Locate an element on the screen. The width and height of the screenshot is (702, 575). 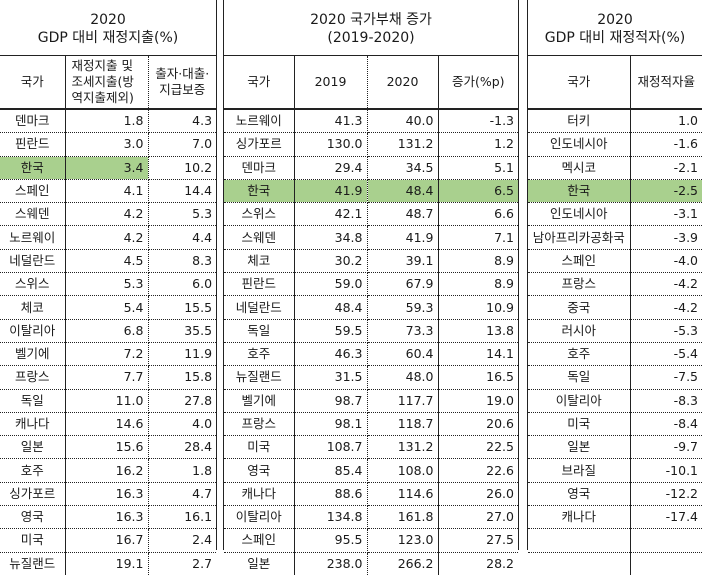
table-row: 싱가포르 130.0 131.2 1.2 is located at coordinates (371, 144).